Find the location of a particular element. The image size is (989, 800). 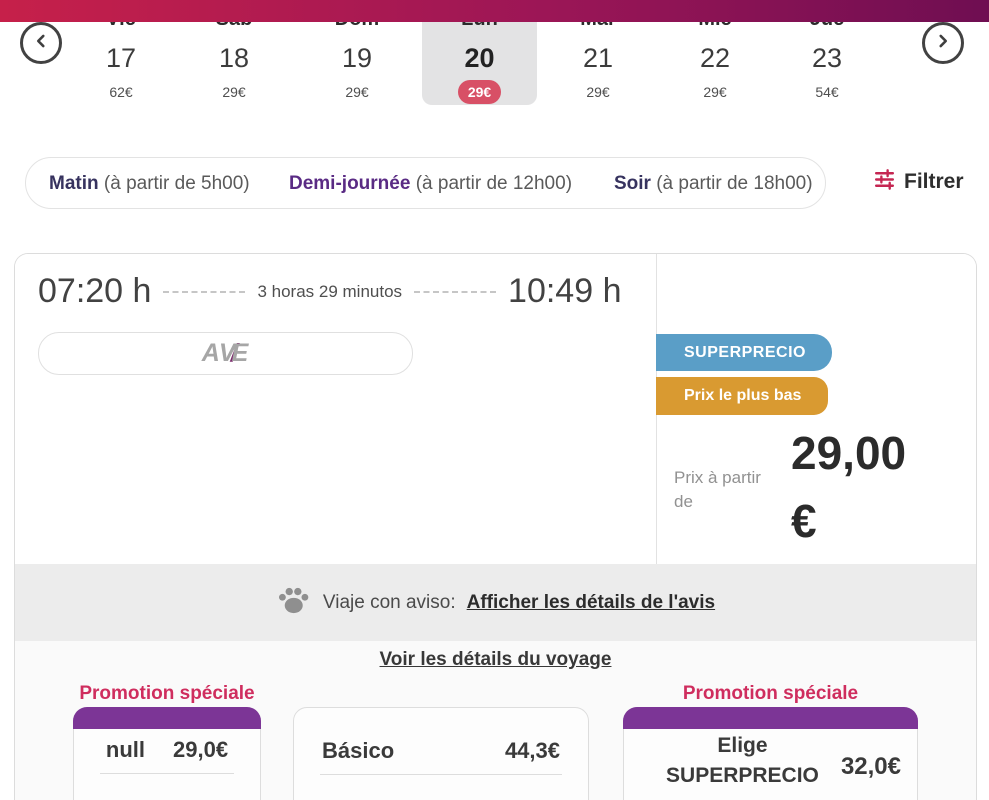

route-dash-left is located at coordinates (204, 291).